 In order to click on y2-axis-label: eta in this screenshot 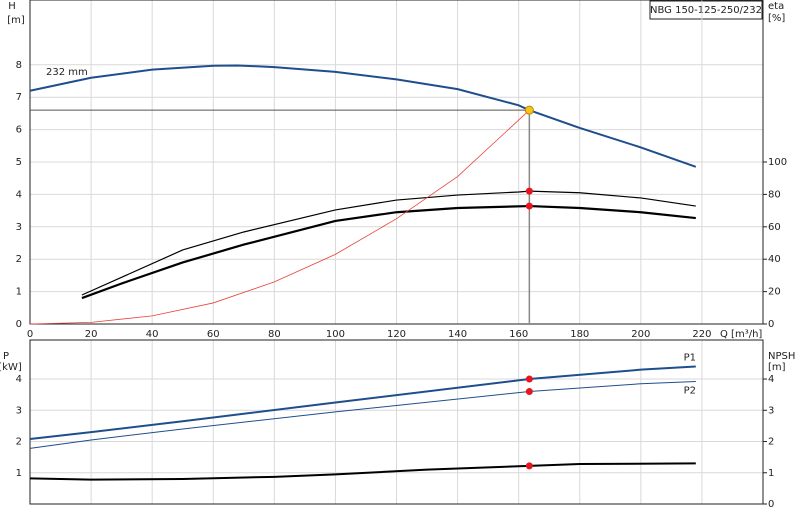, I will do `click(776, 6)`.